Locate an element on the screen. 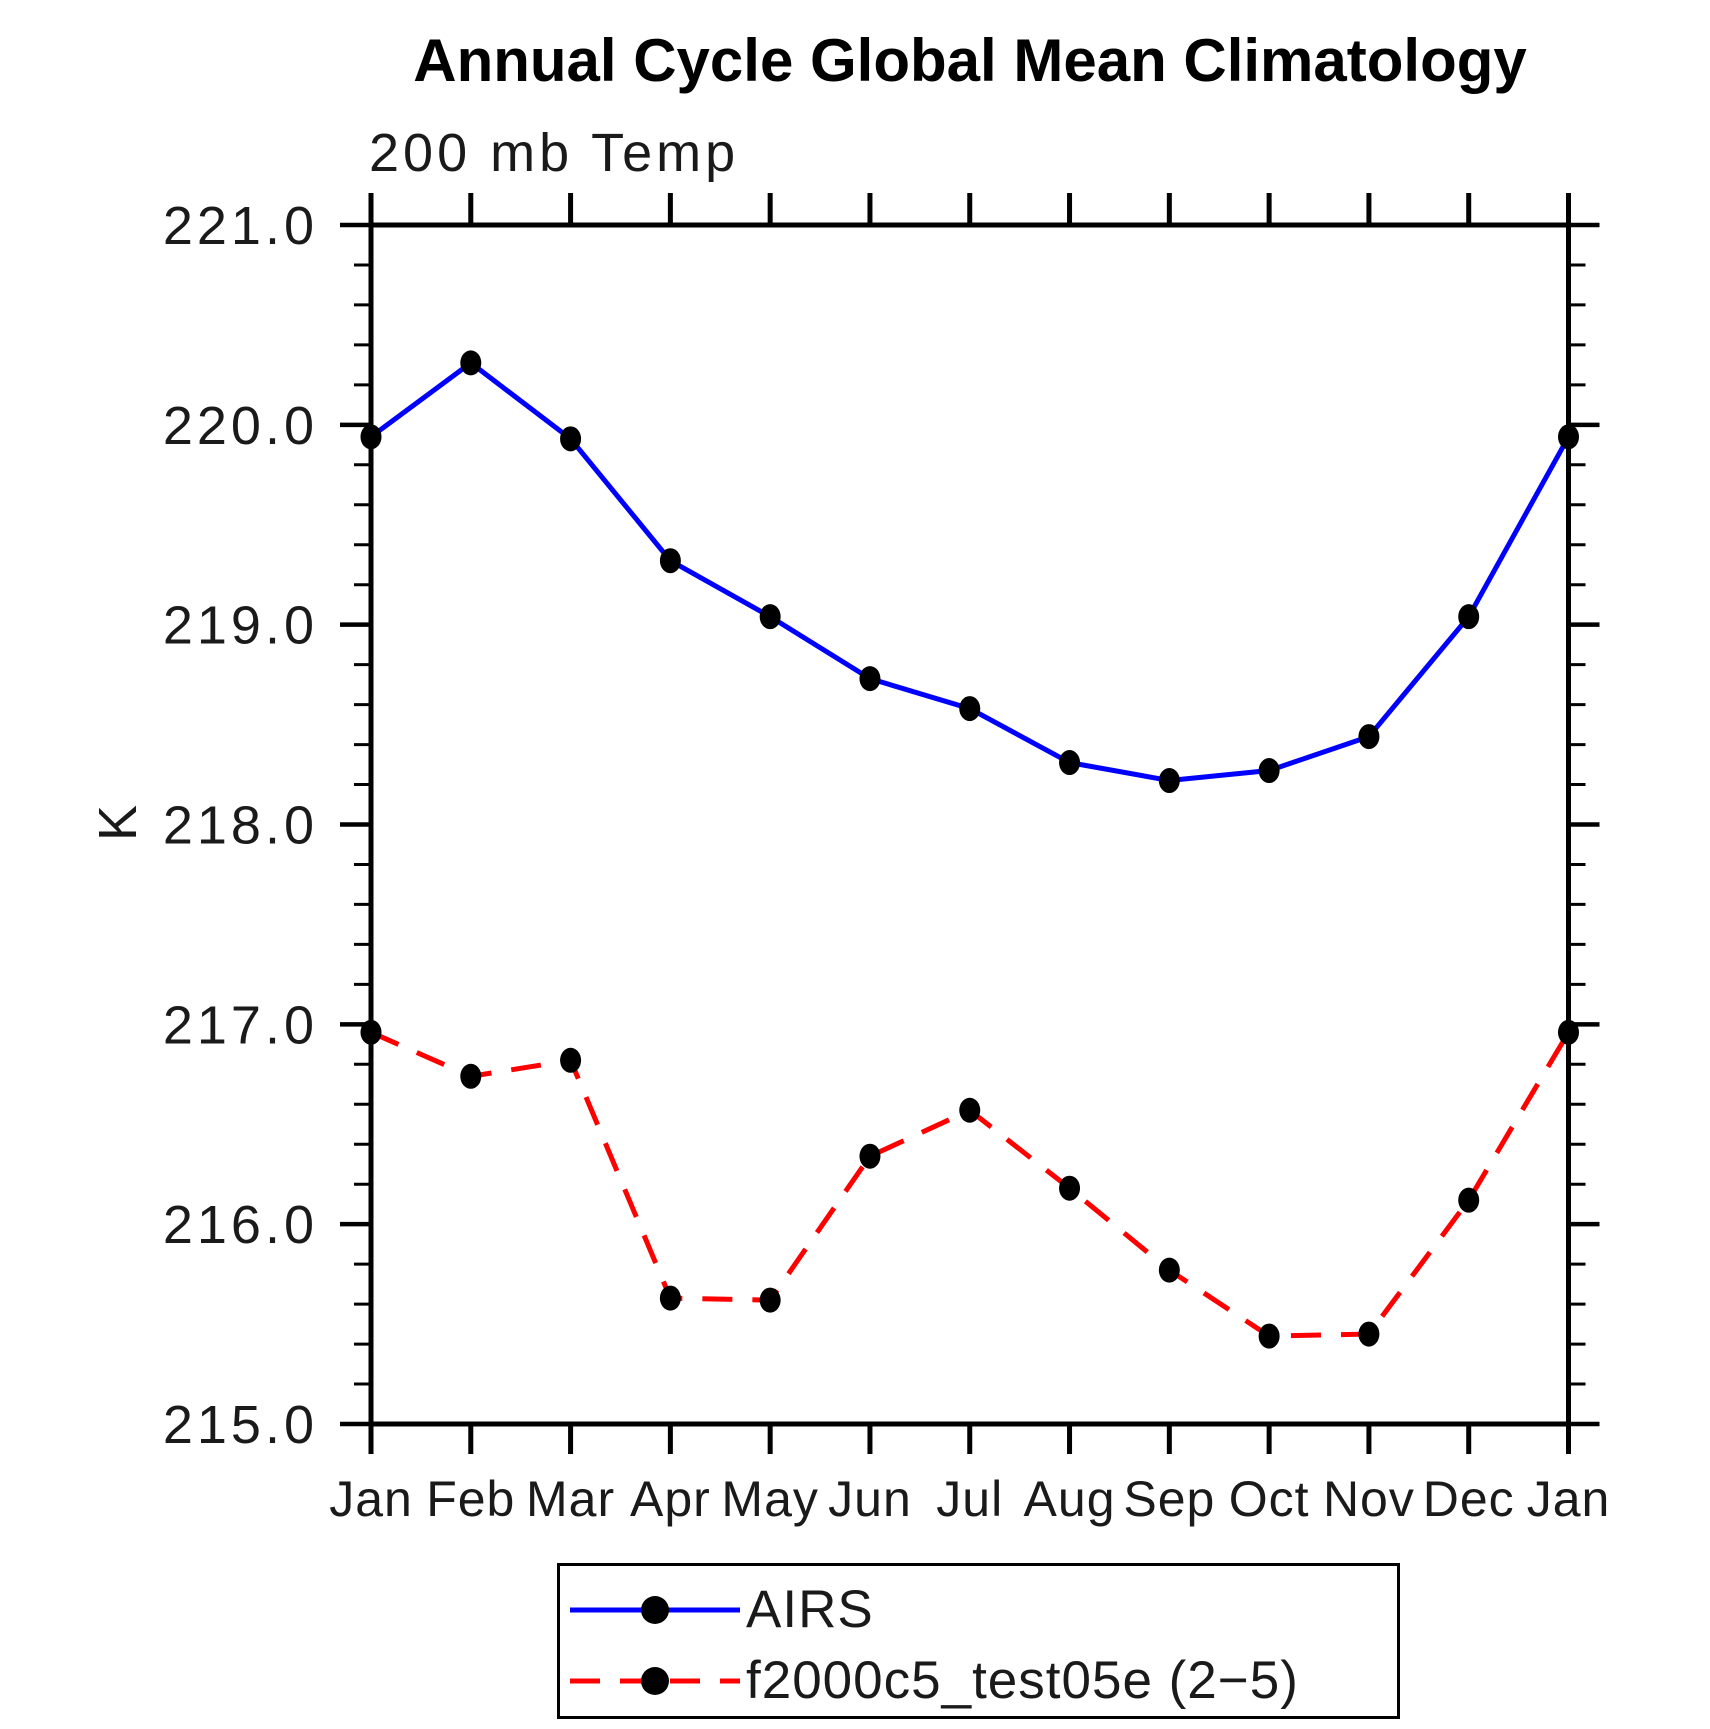  legend: AIRS f2000c5_test05e (2−5) is located at coordinates (978, 1641).